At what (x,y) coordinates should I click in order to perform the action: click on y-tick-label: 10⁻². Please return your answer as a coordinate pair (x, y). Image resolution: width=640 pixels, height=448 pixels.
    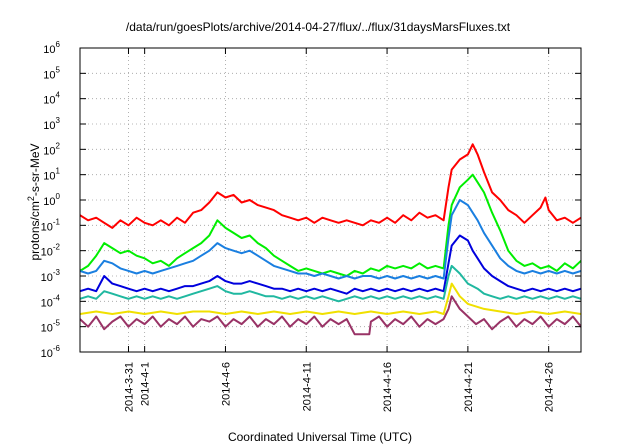
    Looking at the image, I should click on (51, 251).